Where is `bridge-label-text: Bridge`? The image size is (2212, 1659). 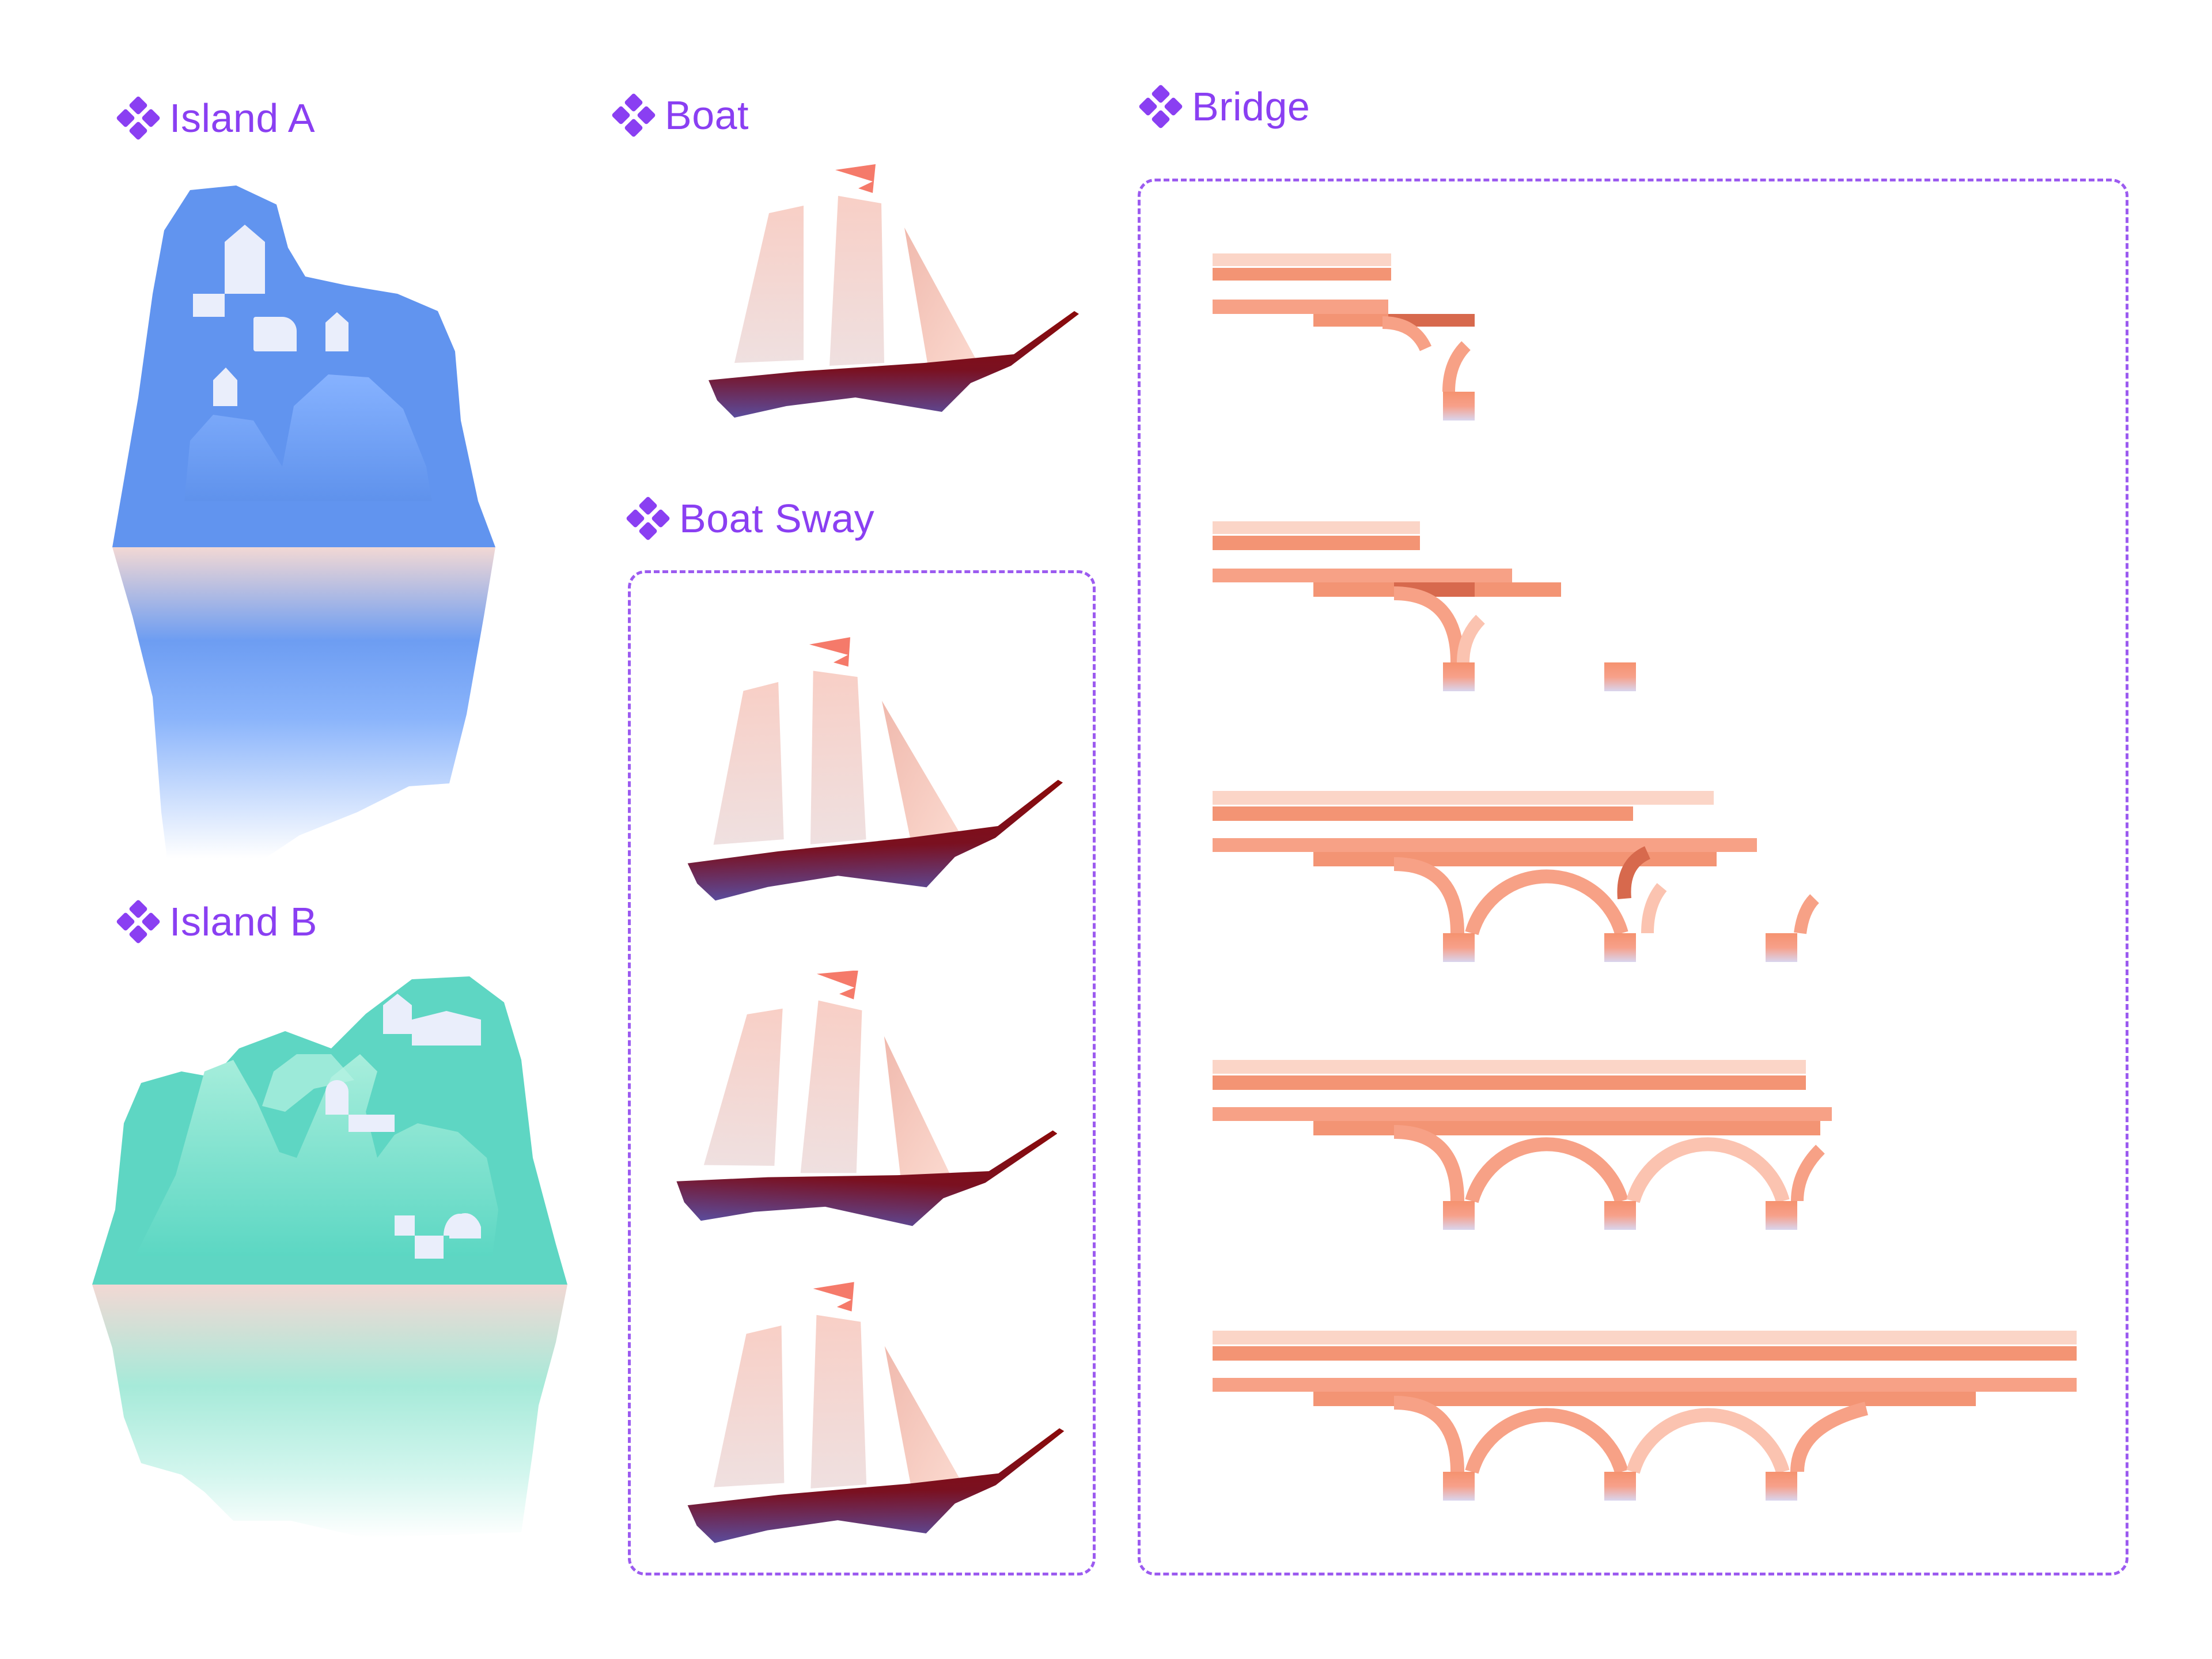
bridge-label-text: Bridge is located at coordinates (1251, 106).